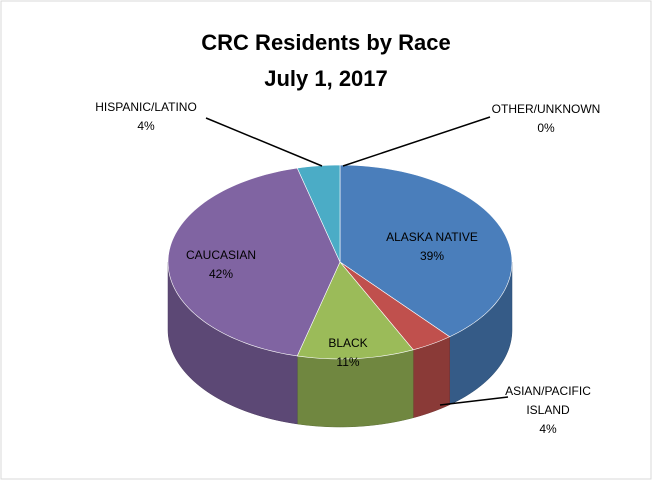  What do you see at coordinates (431, 377) in the screenshot?
I see `pie-slice-side` at bounding box center [431, 377].